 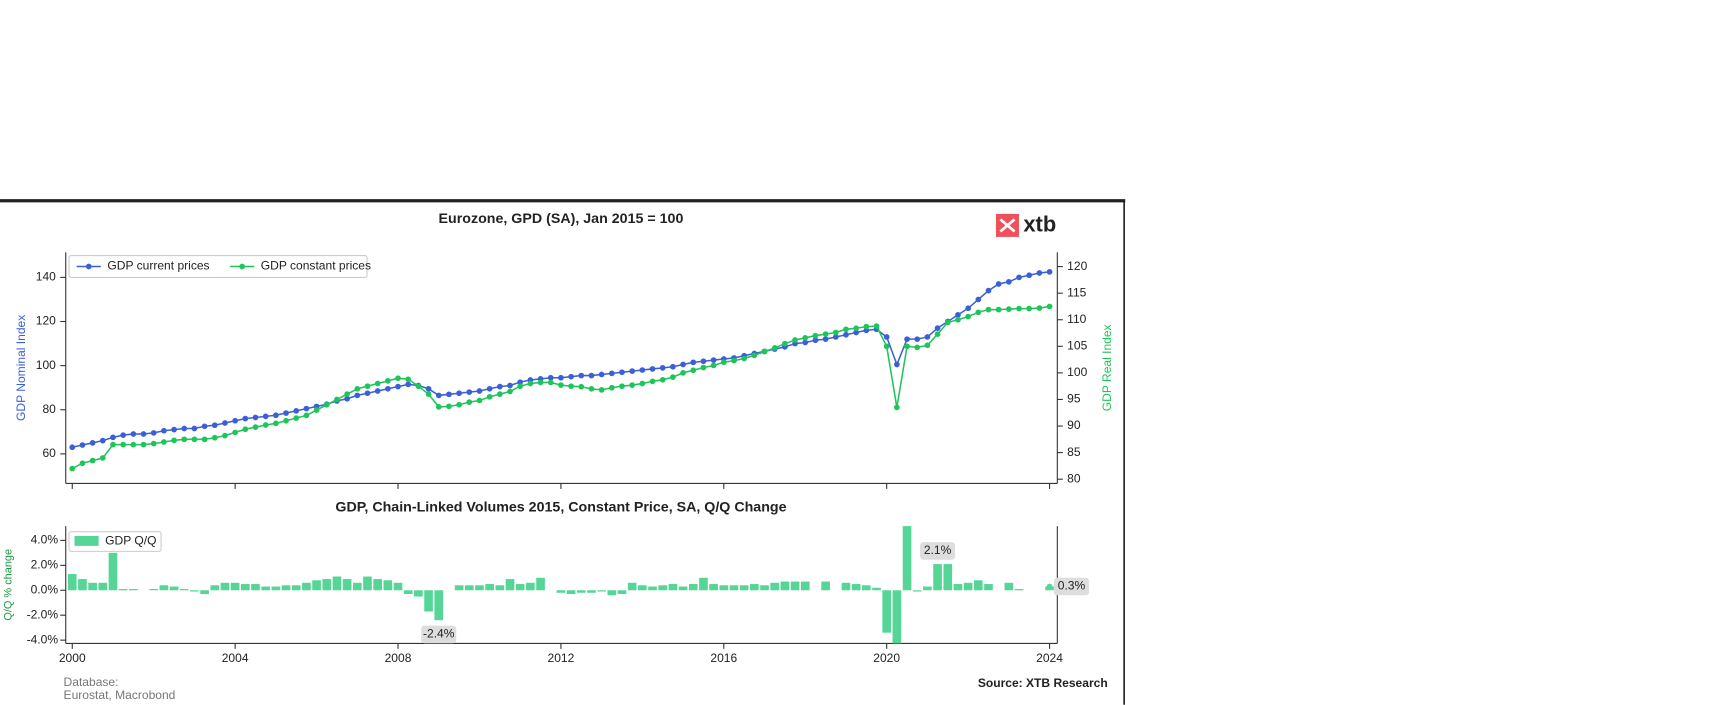 What do you see at coordinates (46, 365) in the screenshot?
I see `y-tick-label: 100` at bounding box center [46, 365].